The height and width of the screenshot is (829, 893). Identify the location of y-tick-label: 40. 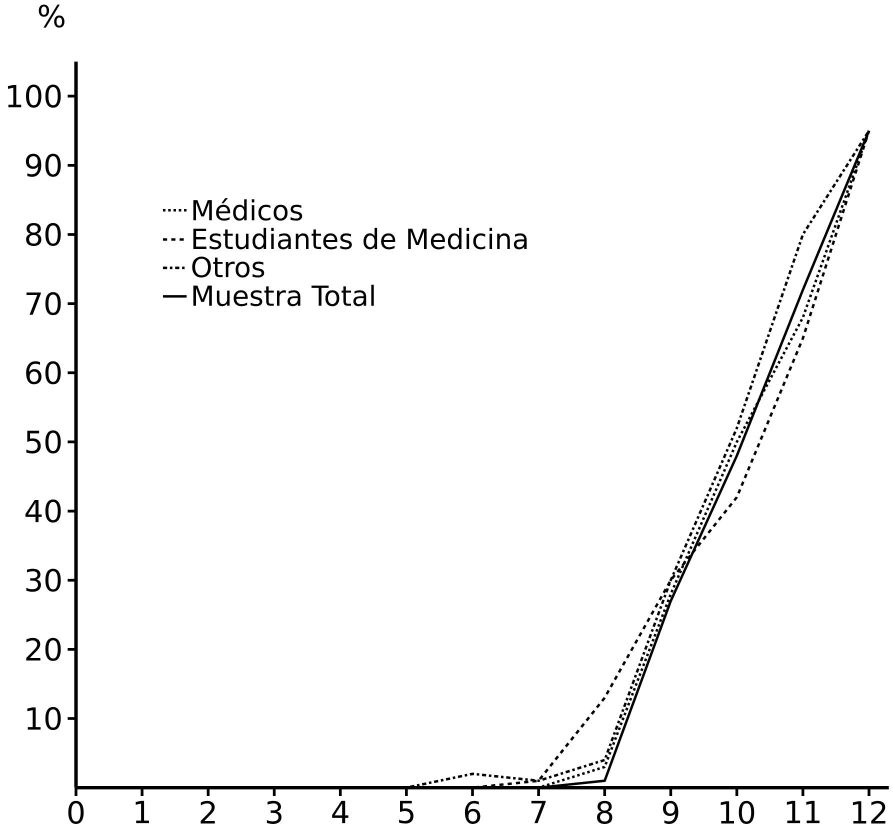
(43, 511).